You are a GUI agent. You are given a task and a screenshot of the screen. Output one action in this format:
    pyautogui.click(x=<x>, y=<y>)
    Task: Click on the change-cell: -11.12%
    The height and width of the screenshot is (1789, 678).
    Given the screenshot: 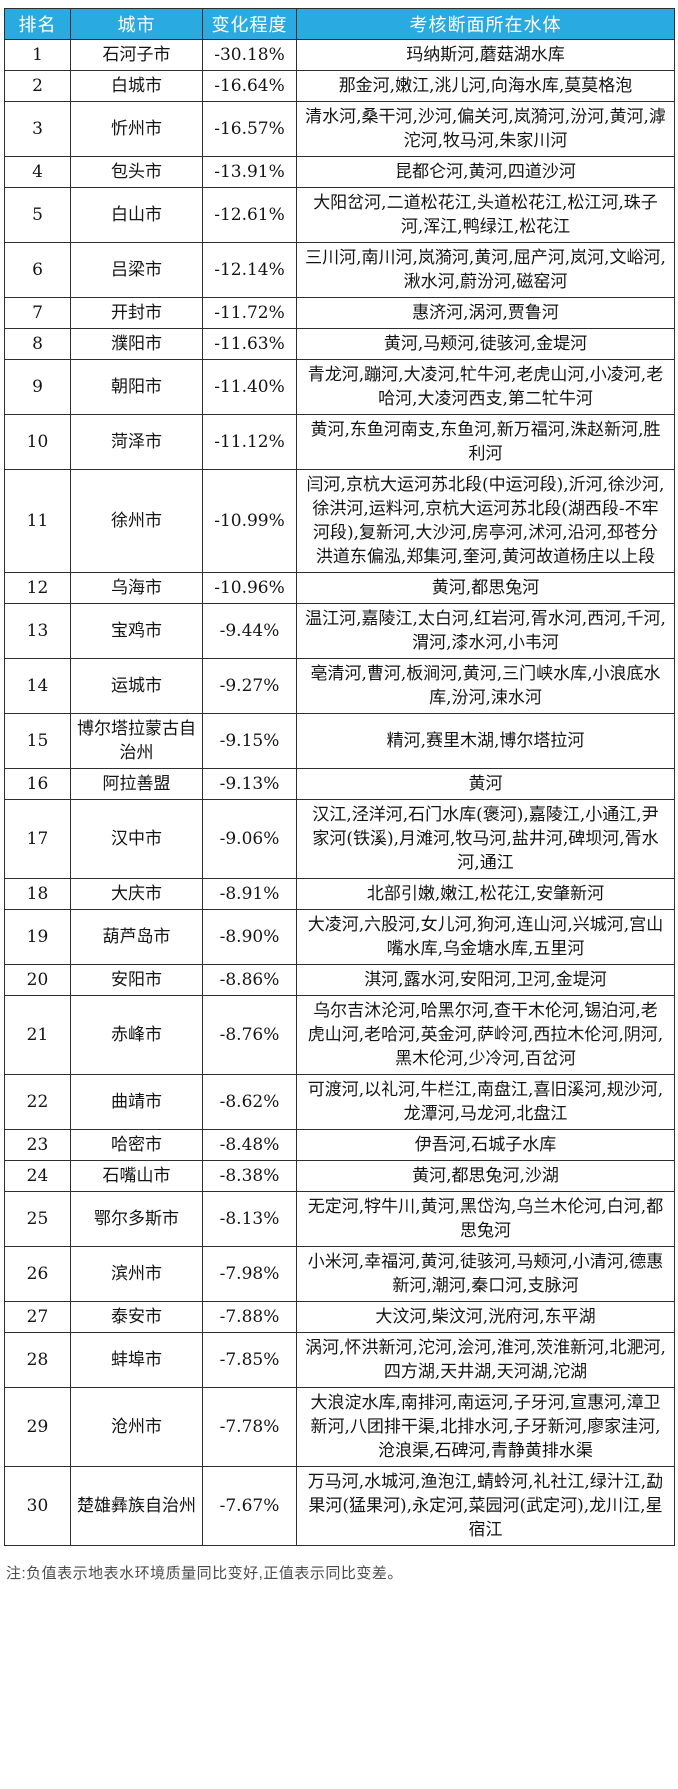 What is the action you would take?
    pyautogui.click(x=249, y=442)
    